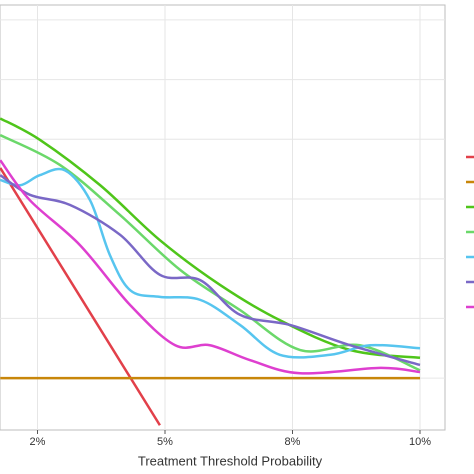 This screenshot has height=474, width=474. I want to click on x-axis-label: Treatment Threshold Probability, so click(230, 460).